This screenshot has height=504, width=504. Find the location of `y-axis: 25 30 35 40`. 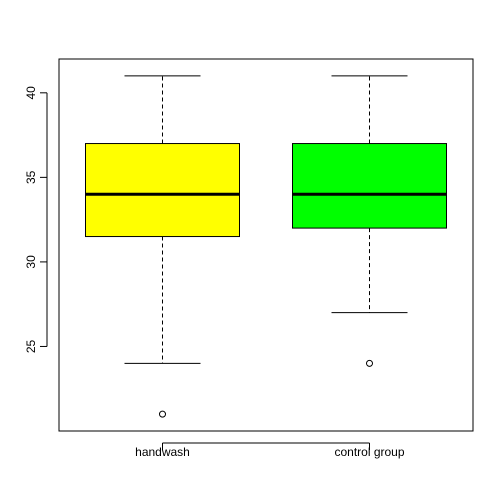

y-axis: 25 30 35 40 is located at coordinates (36, 219).